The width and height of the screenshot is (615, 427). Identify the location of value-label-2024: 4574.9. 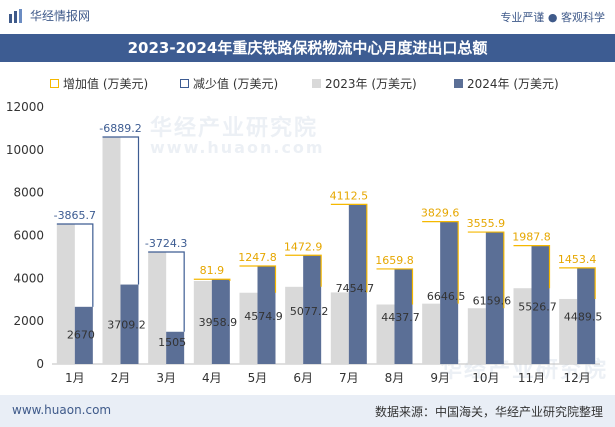
(263, 316).